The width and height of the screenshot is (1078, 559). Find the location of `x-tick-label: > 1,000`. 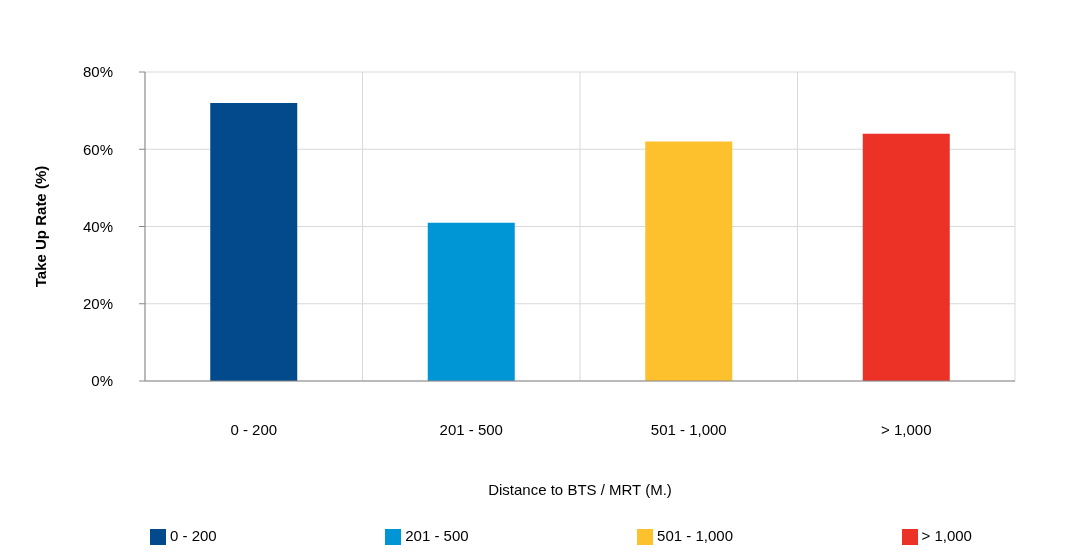

x-tick-label: > 1,000 is located at coordinates (906, 429).